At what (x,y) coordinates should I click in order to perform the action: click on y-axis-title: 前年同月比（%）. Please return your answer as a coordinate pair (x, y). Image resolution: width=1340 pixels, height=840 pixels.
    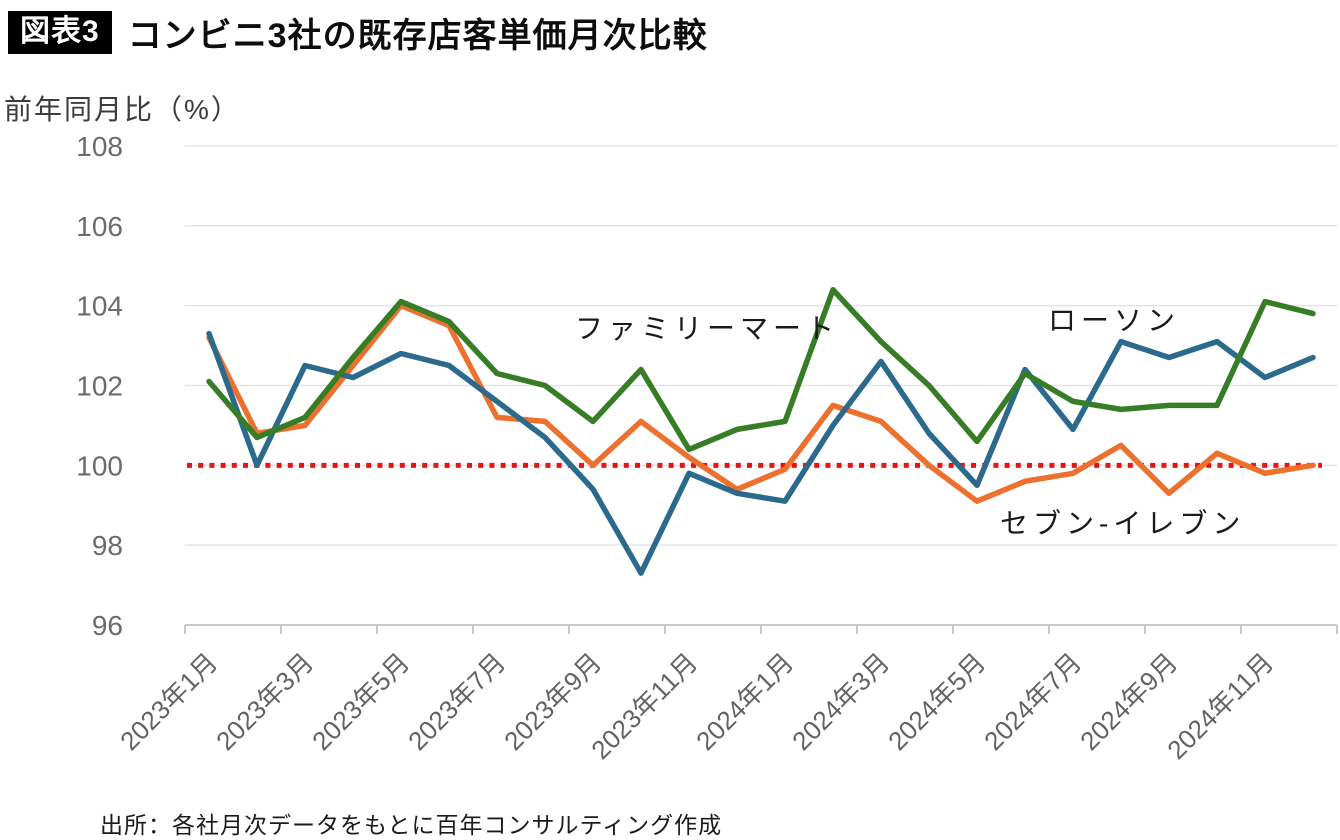
    Looking at the image, I should click on (122, 109).